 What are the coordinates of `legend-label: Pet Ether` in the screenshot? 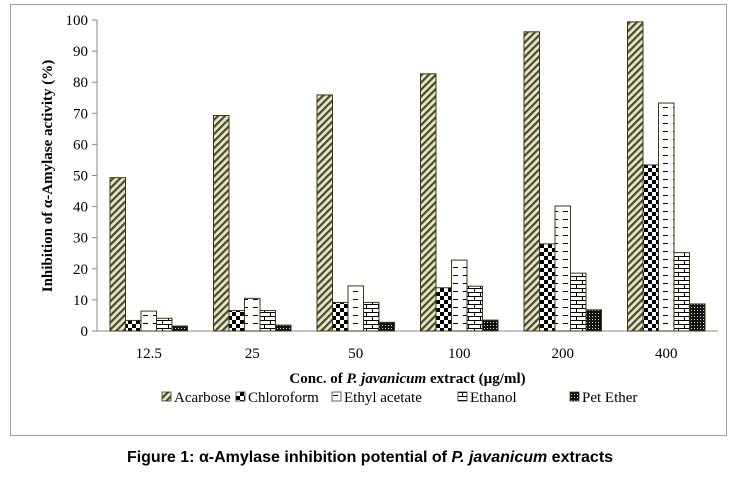 It's located at (609, 398).